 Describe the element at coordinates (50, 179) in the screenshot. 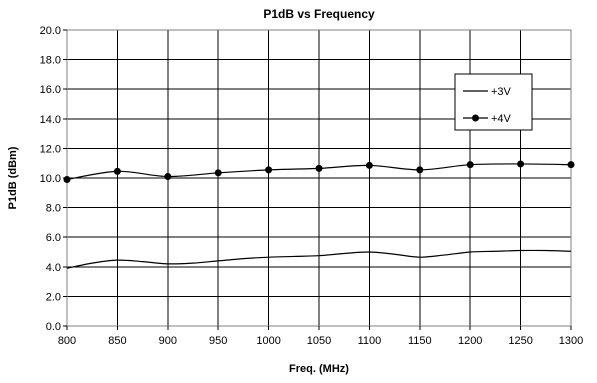

I see `y-tick-label: 10.0` at that location.